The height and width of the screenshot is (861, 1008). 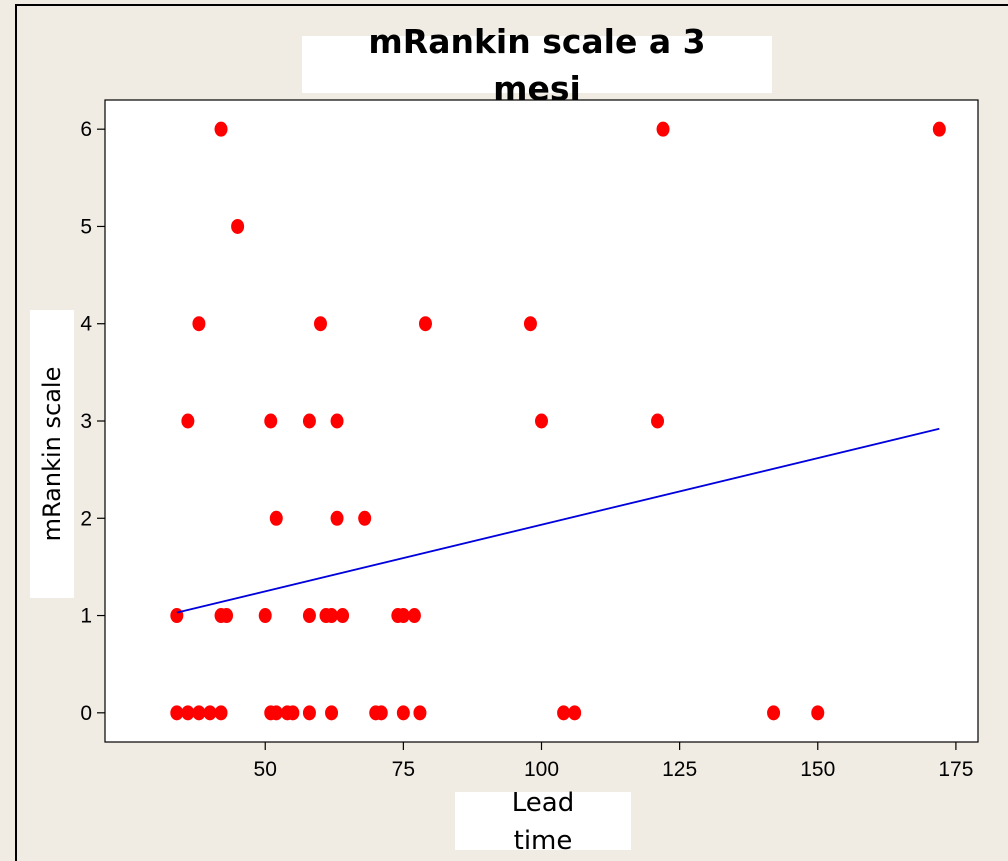 I want to click on x-tick-label: 75, so click(x=403, y=769).